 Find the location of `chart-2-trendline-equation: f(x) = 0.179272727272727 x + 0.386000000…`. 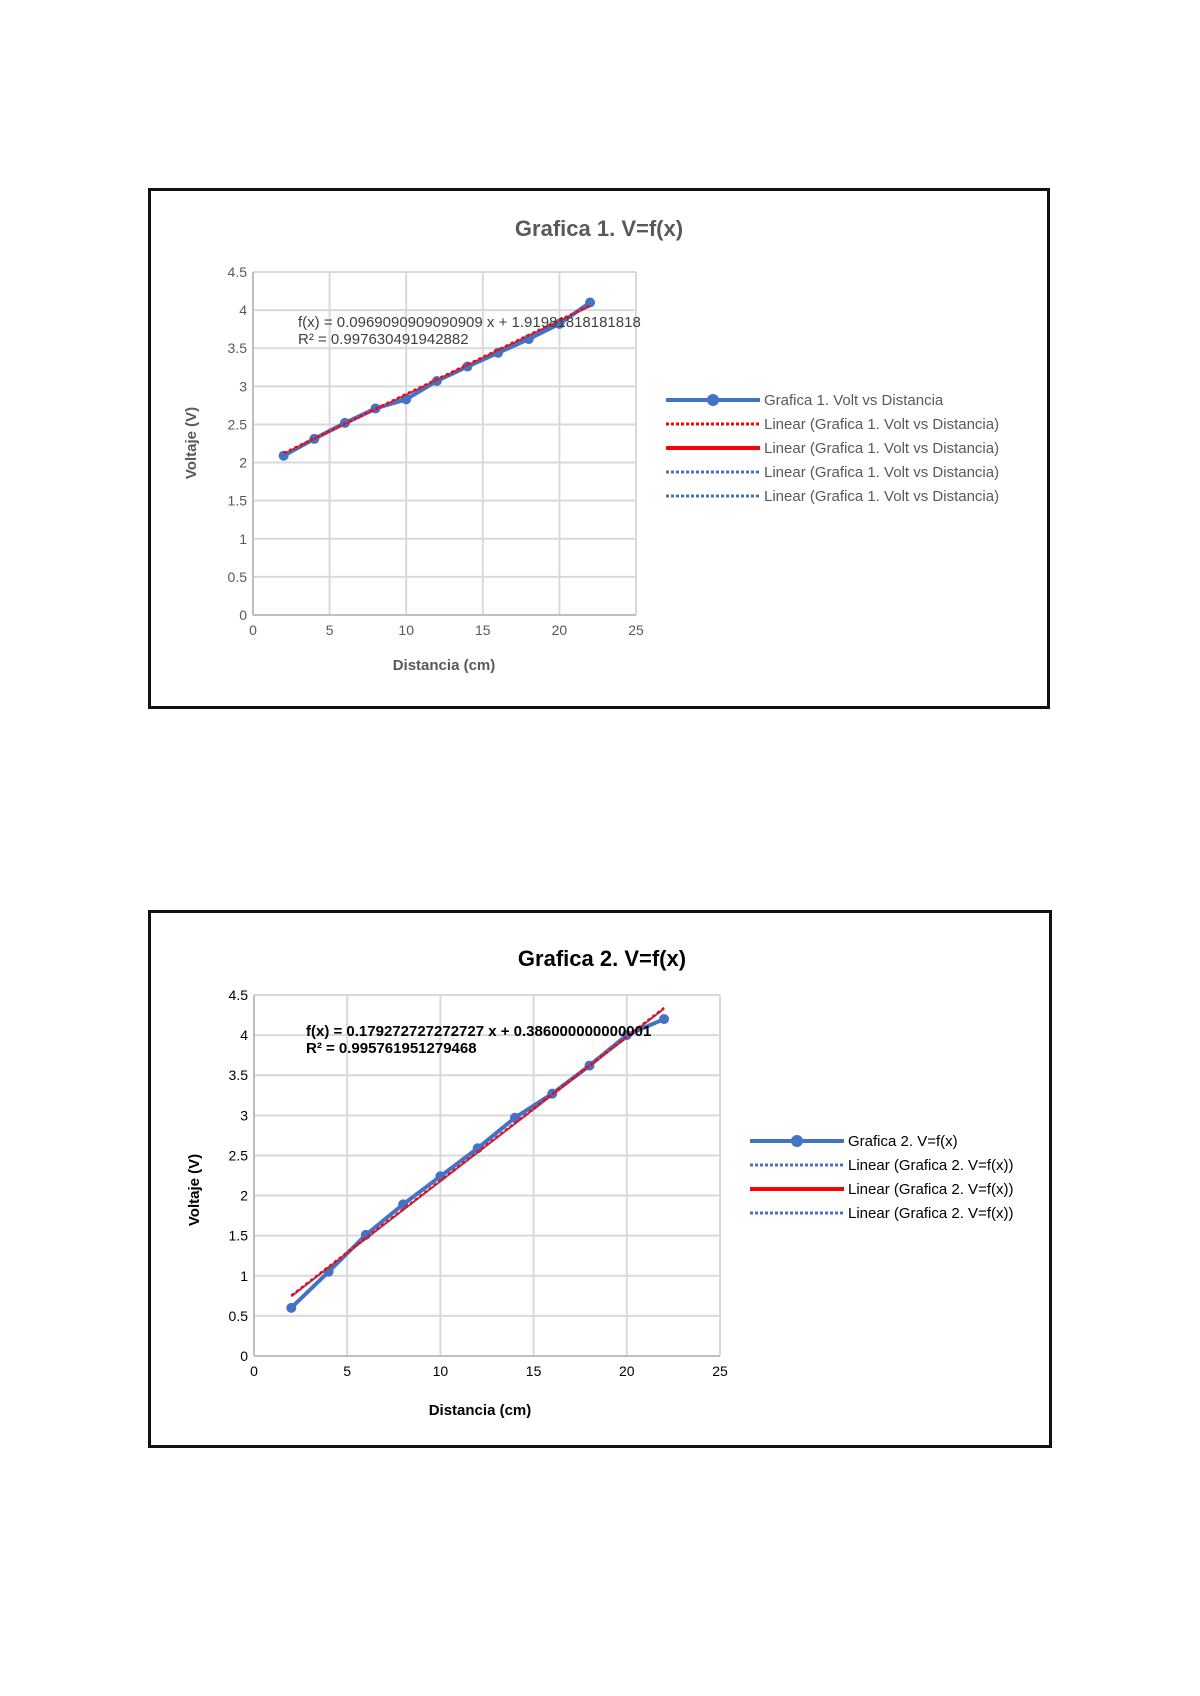

chart-2-trendline-equation: f(x) = 0.179272727272727 x + 0.386000000… is located at coordinates (478, 1031).